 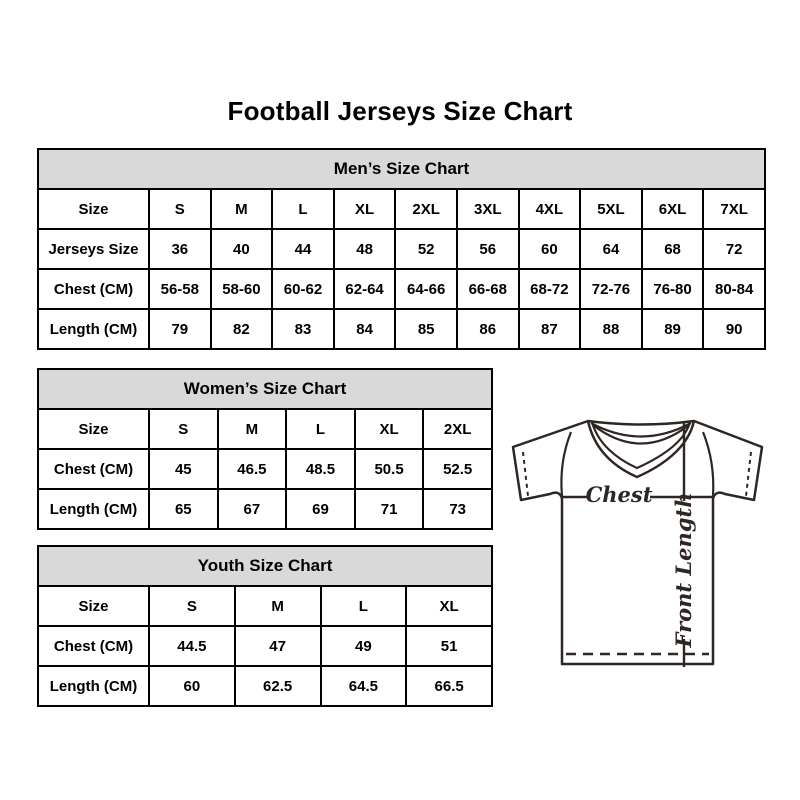 What do you see at coordinates (549, 209) in the screenshot?
I see `table-cell: 4XL` at bounding box center [549, 209].